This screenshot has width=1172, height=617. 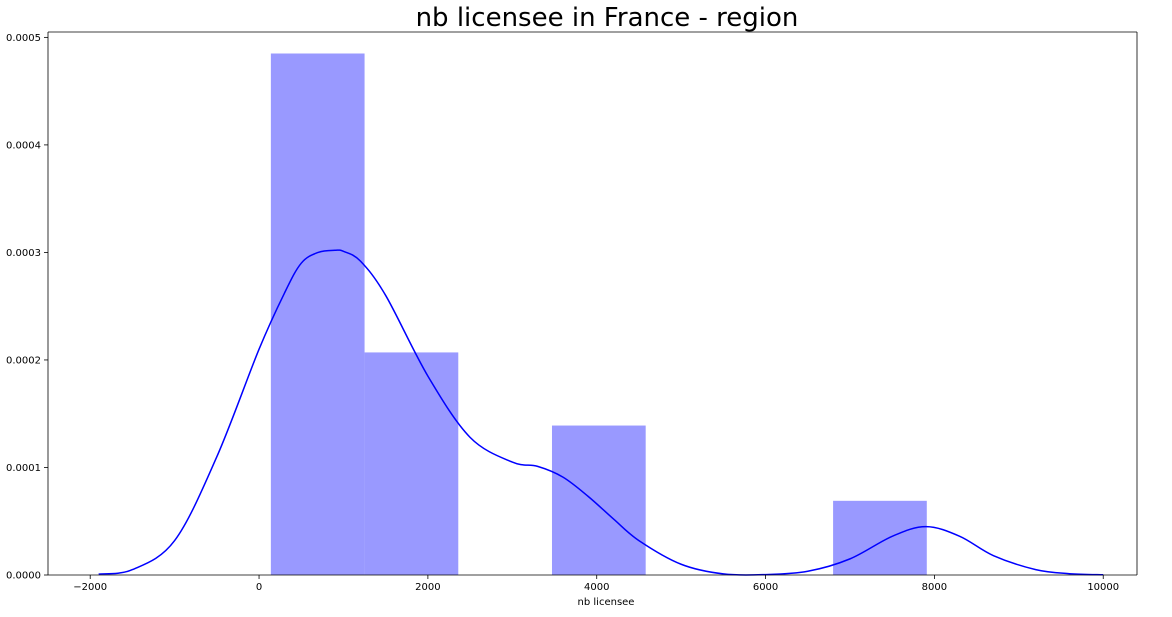 I want to click on y-tick-label: 0.0003, so click(x=23, y=253).